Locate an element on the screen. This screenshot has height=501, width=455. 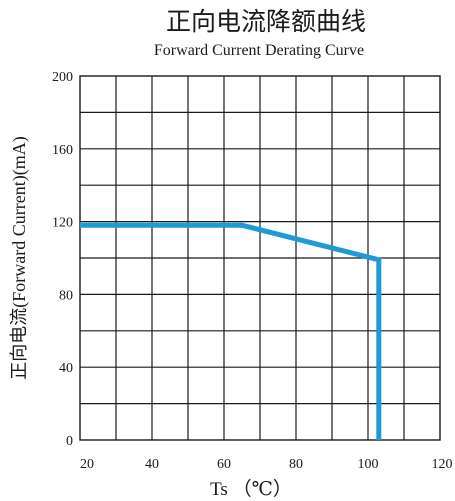
x-axis-label: Ts （℃） is located at coordinates (251, 489).